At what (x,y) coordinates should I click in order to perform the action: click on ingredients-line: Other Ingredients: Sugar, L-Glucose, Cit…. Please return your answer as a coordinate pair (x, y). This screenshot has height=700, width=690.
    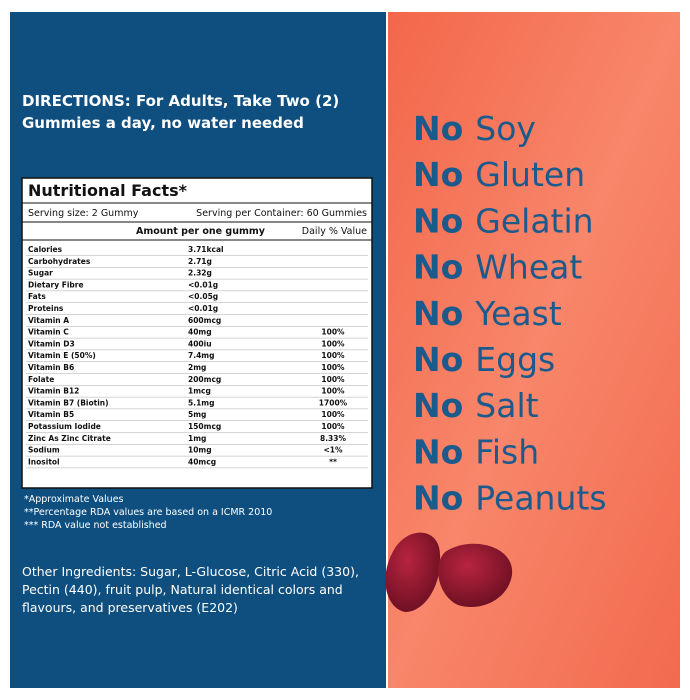
    Looking at the image, I should click on (190, 571).